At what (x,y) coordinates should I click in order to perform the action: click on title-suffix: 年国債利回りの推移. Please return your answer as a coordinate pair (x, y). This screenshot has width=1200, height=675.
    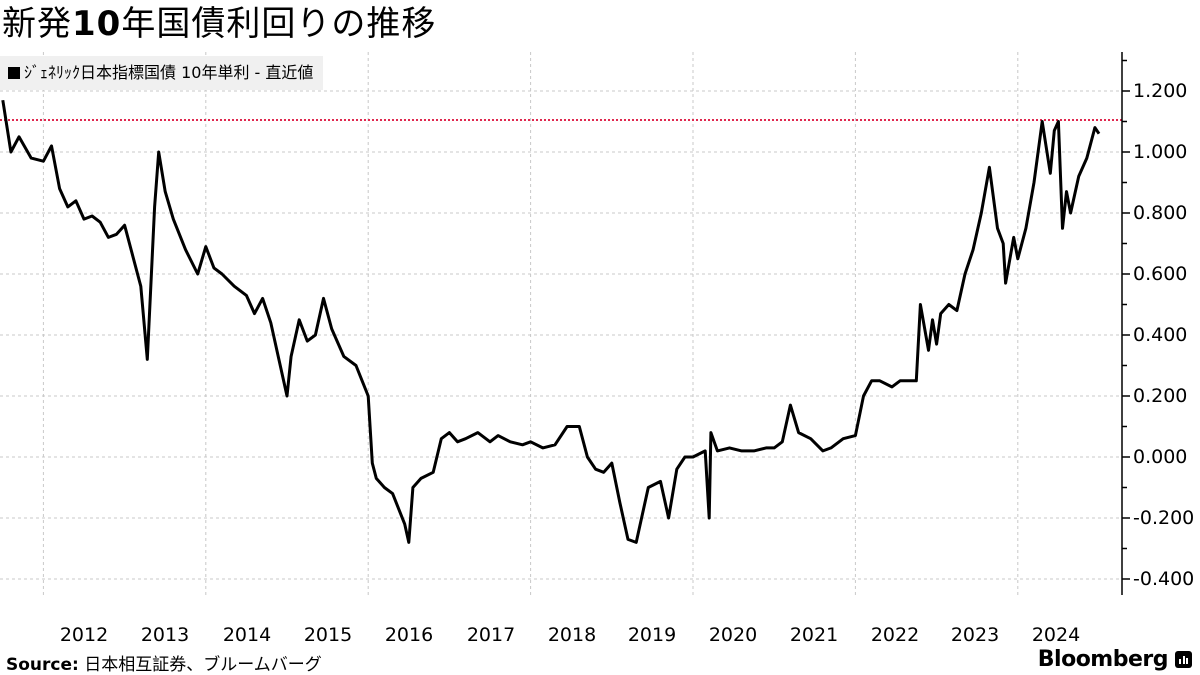
    Looking at the image, I should click on (279, 24).